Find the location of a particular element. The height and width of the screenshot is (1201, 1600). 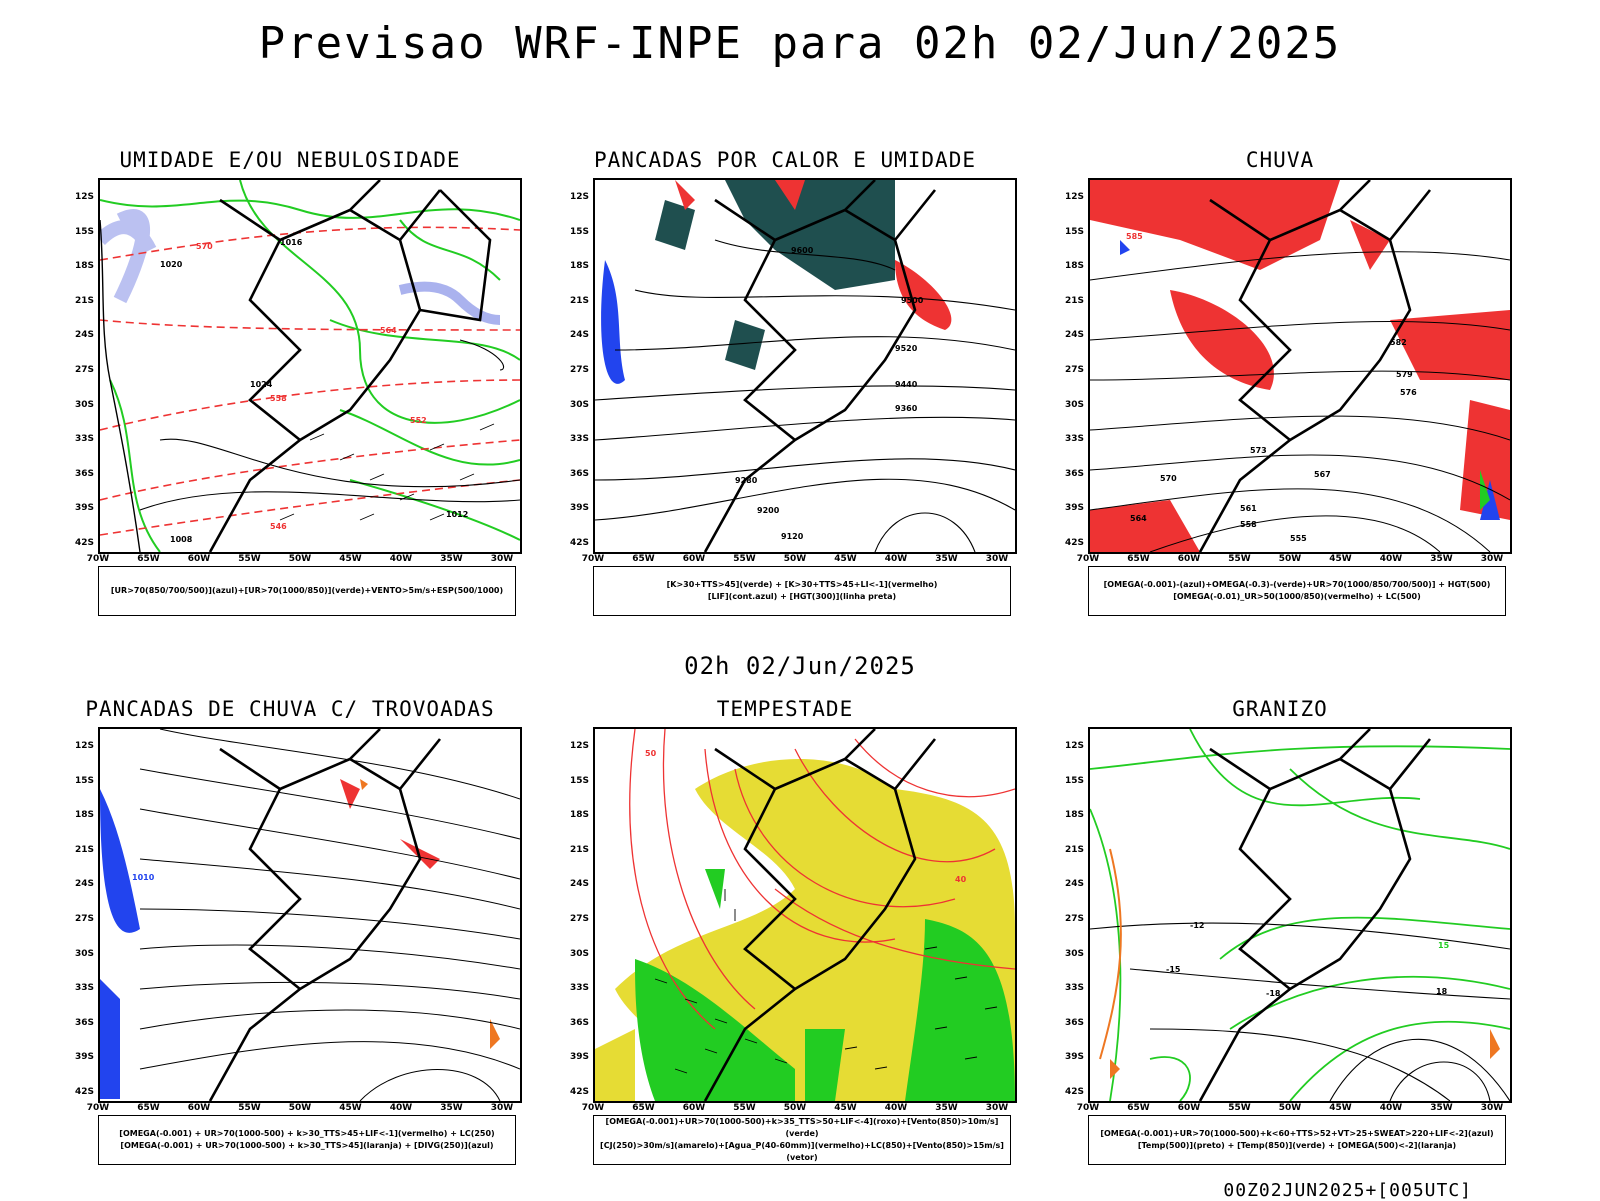

run-timestamp: 00Z02JUN2025+[005UTC] is located at coordinates (1347, 1190).